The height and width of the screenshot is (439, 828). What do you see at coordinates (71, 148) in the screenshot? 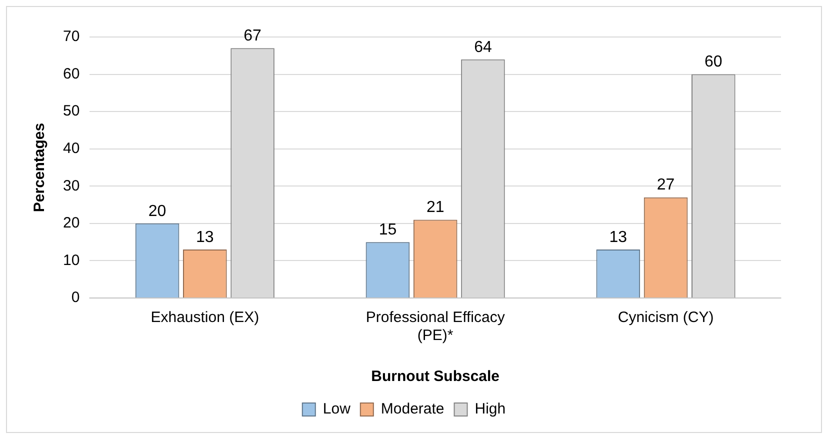
I see `y-tick-label: 40` at bounding box center [71, 148].